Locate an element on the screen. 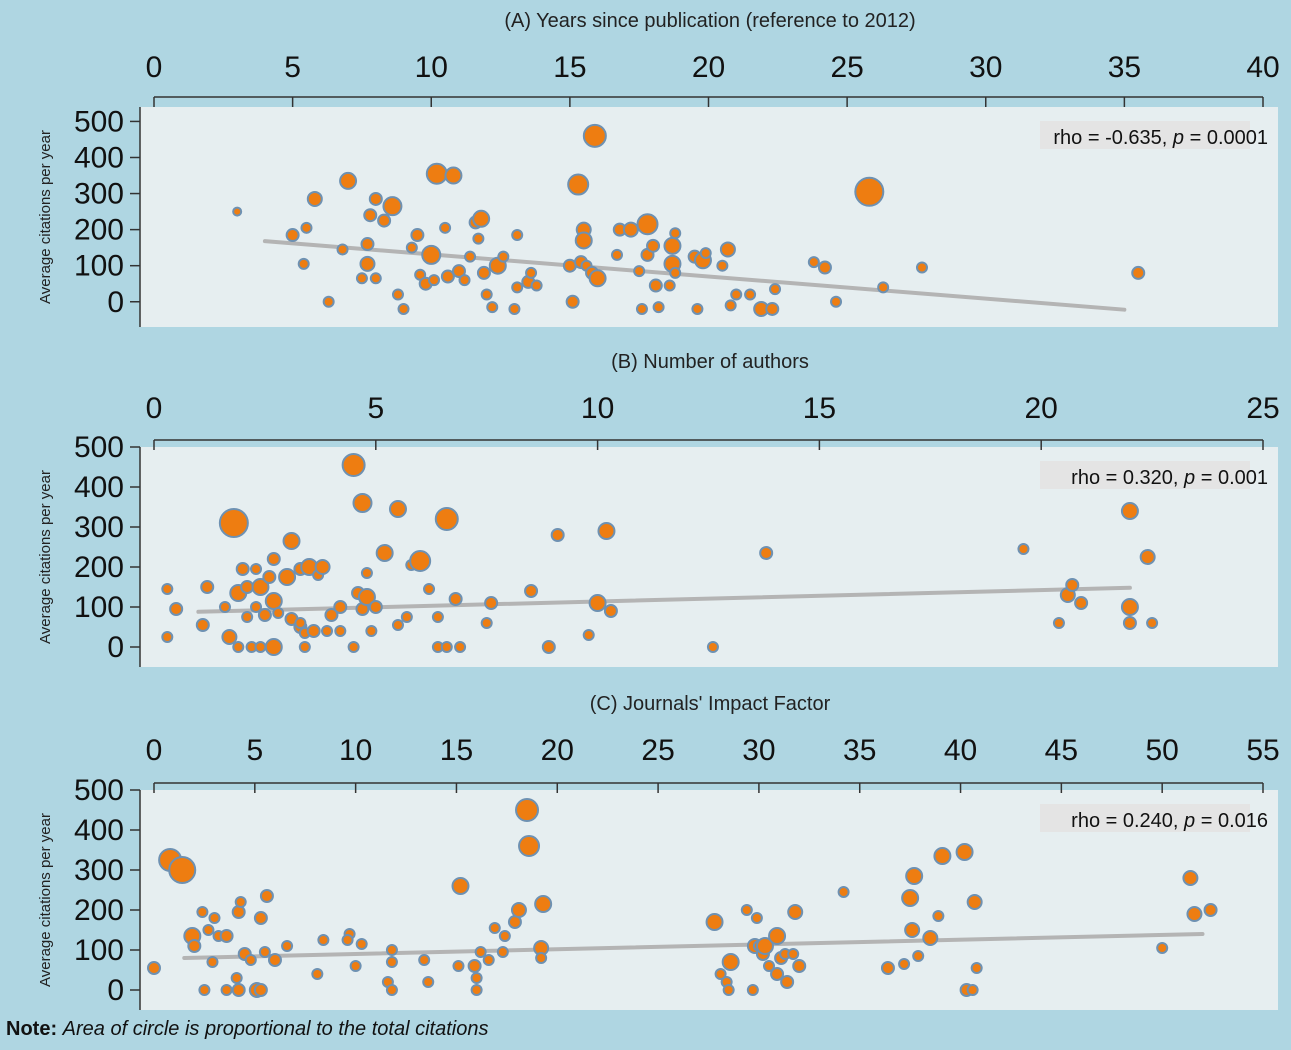  y-tick-label: 300 is located at coordinates (99, 527).